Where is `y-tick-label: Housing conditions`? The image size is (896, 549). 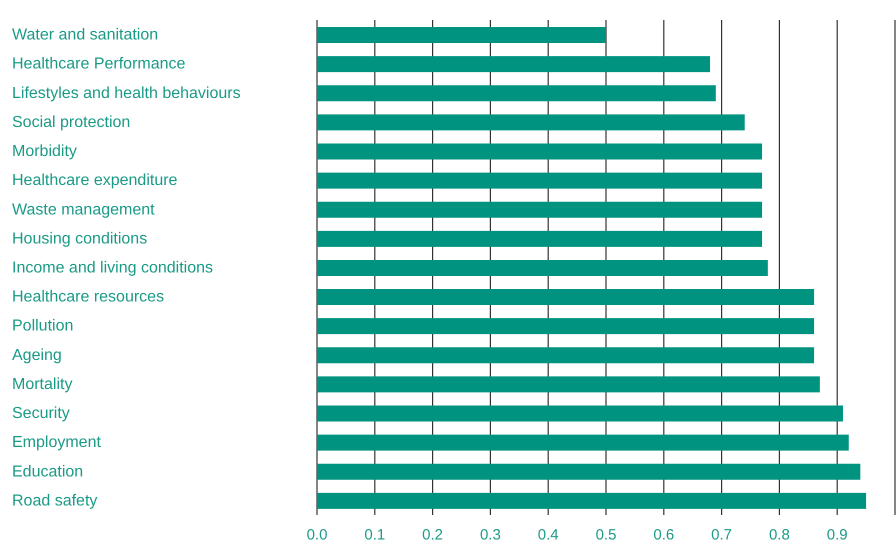 y-tick-label: Housing conditions is located at coordinates (80, 239).